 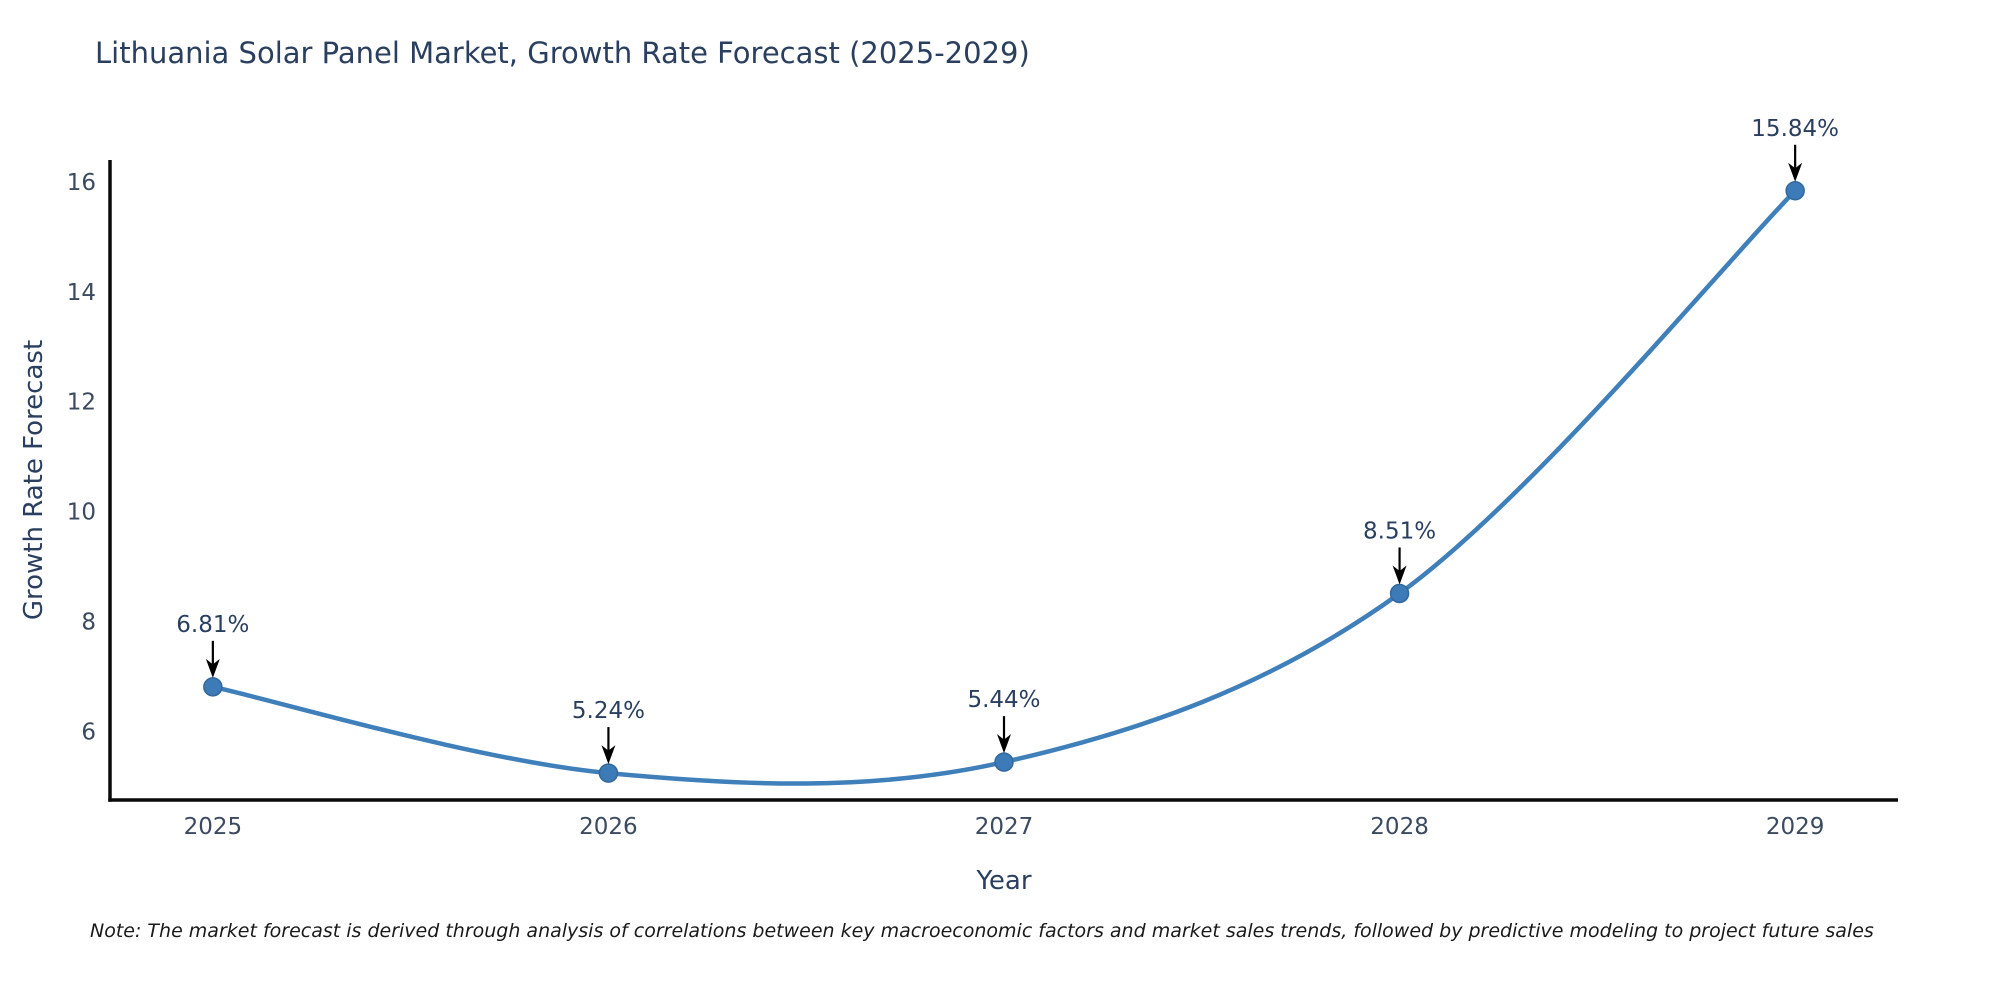 What do you see at coordinates (1795, 129) in the screenshot?
I see `annotation-label: 15.84%` at bounding box center [1795, 129].